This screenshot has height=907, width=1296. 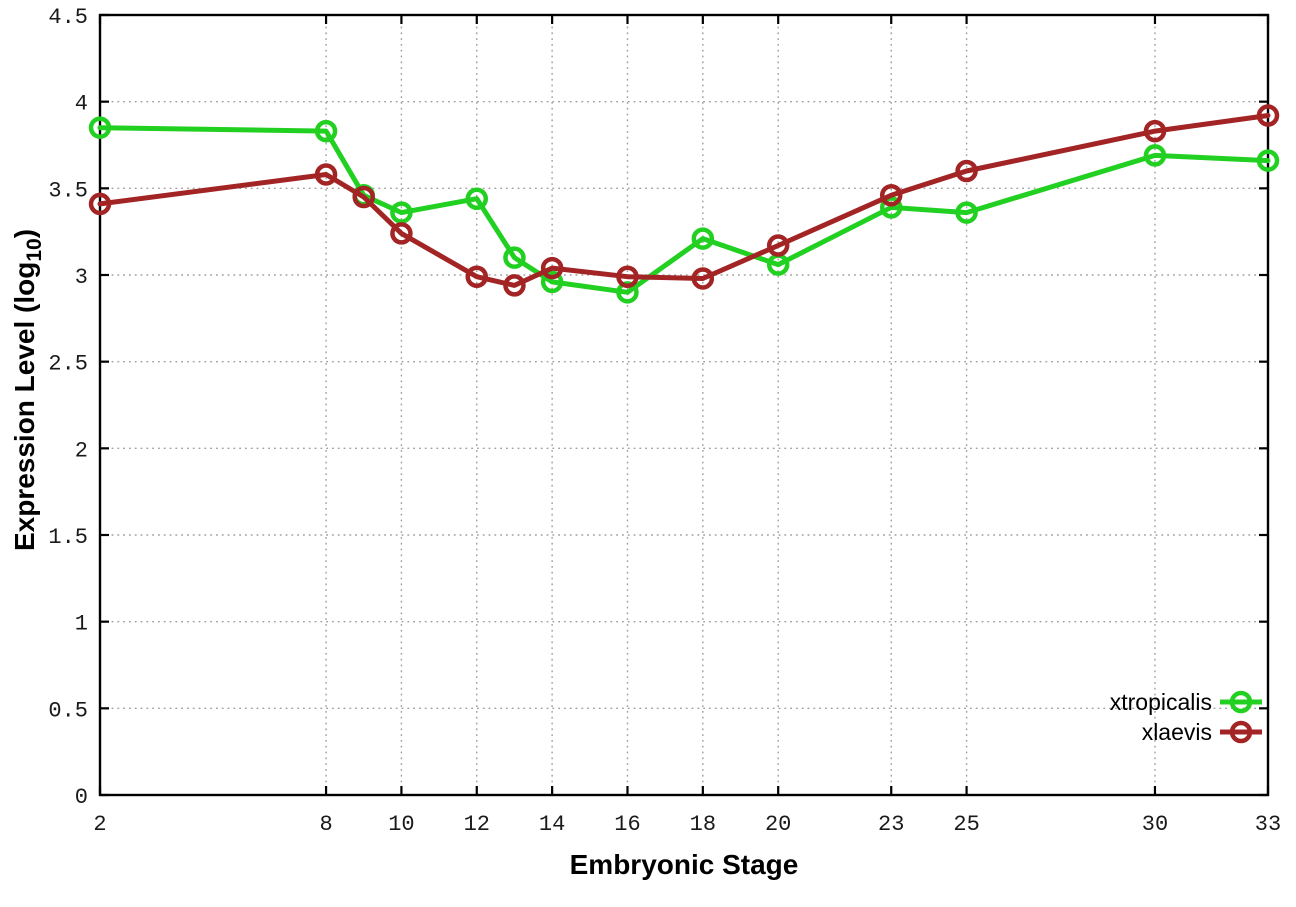 What do you see at coordinates (1177, 732) in the screenshot?
I see `legend-label-xlaevis: xlaevis` at bounding box center [1177, 732].